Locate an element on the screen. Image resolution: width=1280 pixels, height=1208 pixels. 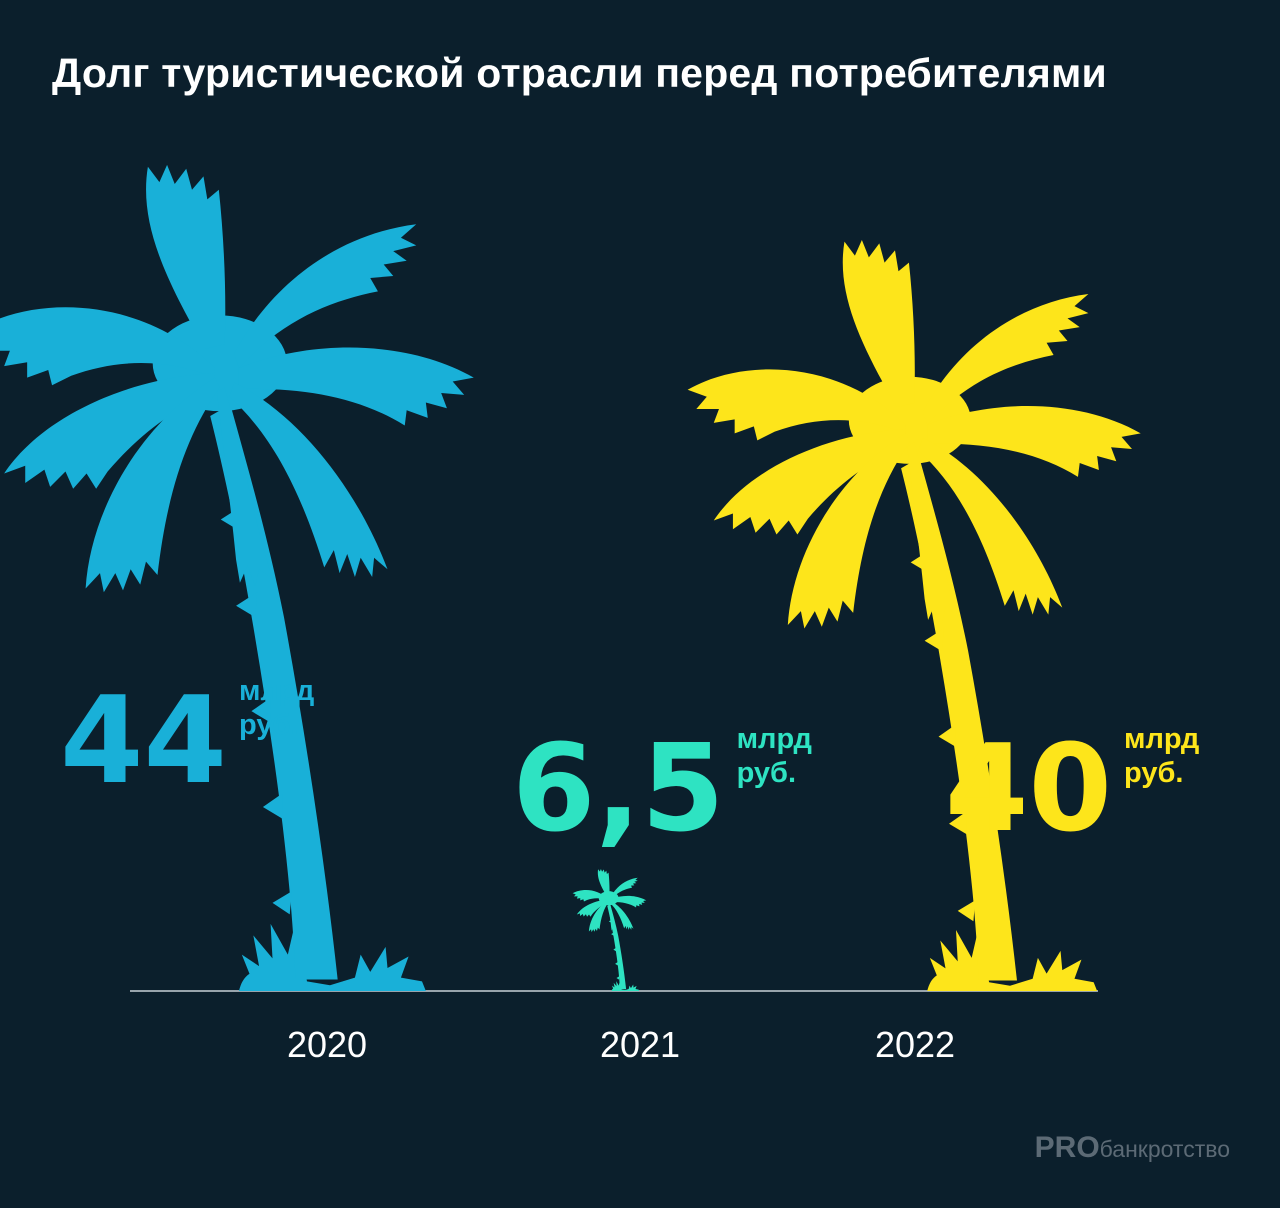
x-tick-label-2020: 2020 is located at coordinates (327, 1044).